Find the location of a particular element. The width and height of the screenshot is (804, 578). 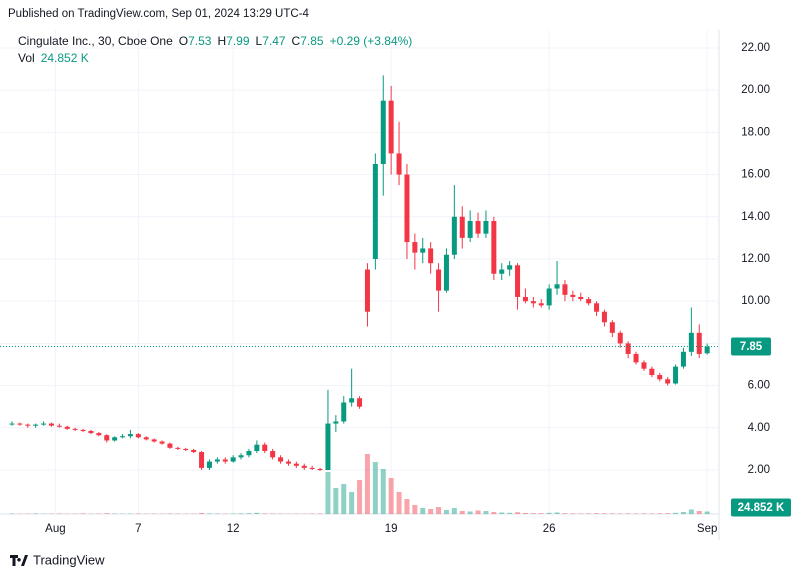

y-tick-label: 18.00 is located at coordinates (755, 132).